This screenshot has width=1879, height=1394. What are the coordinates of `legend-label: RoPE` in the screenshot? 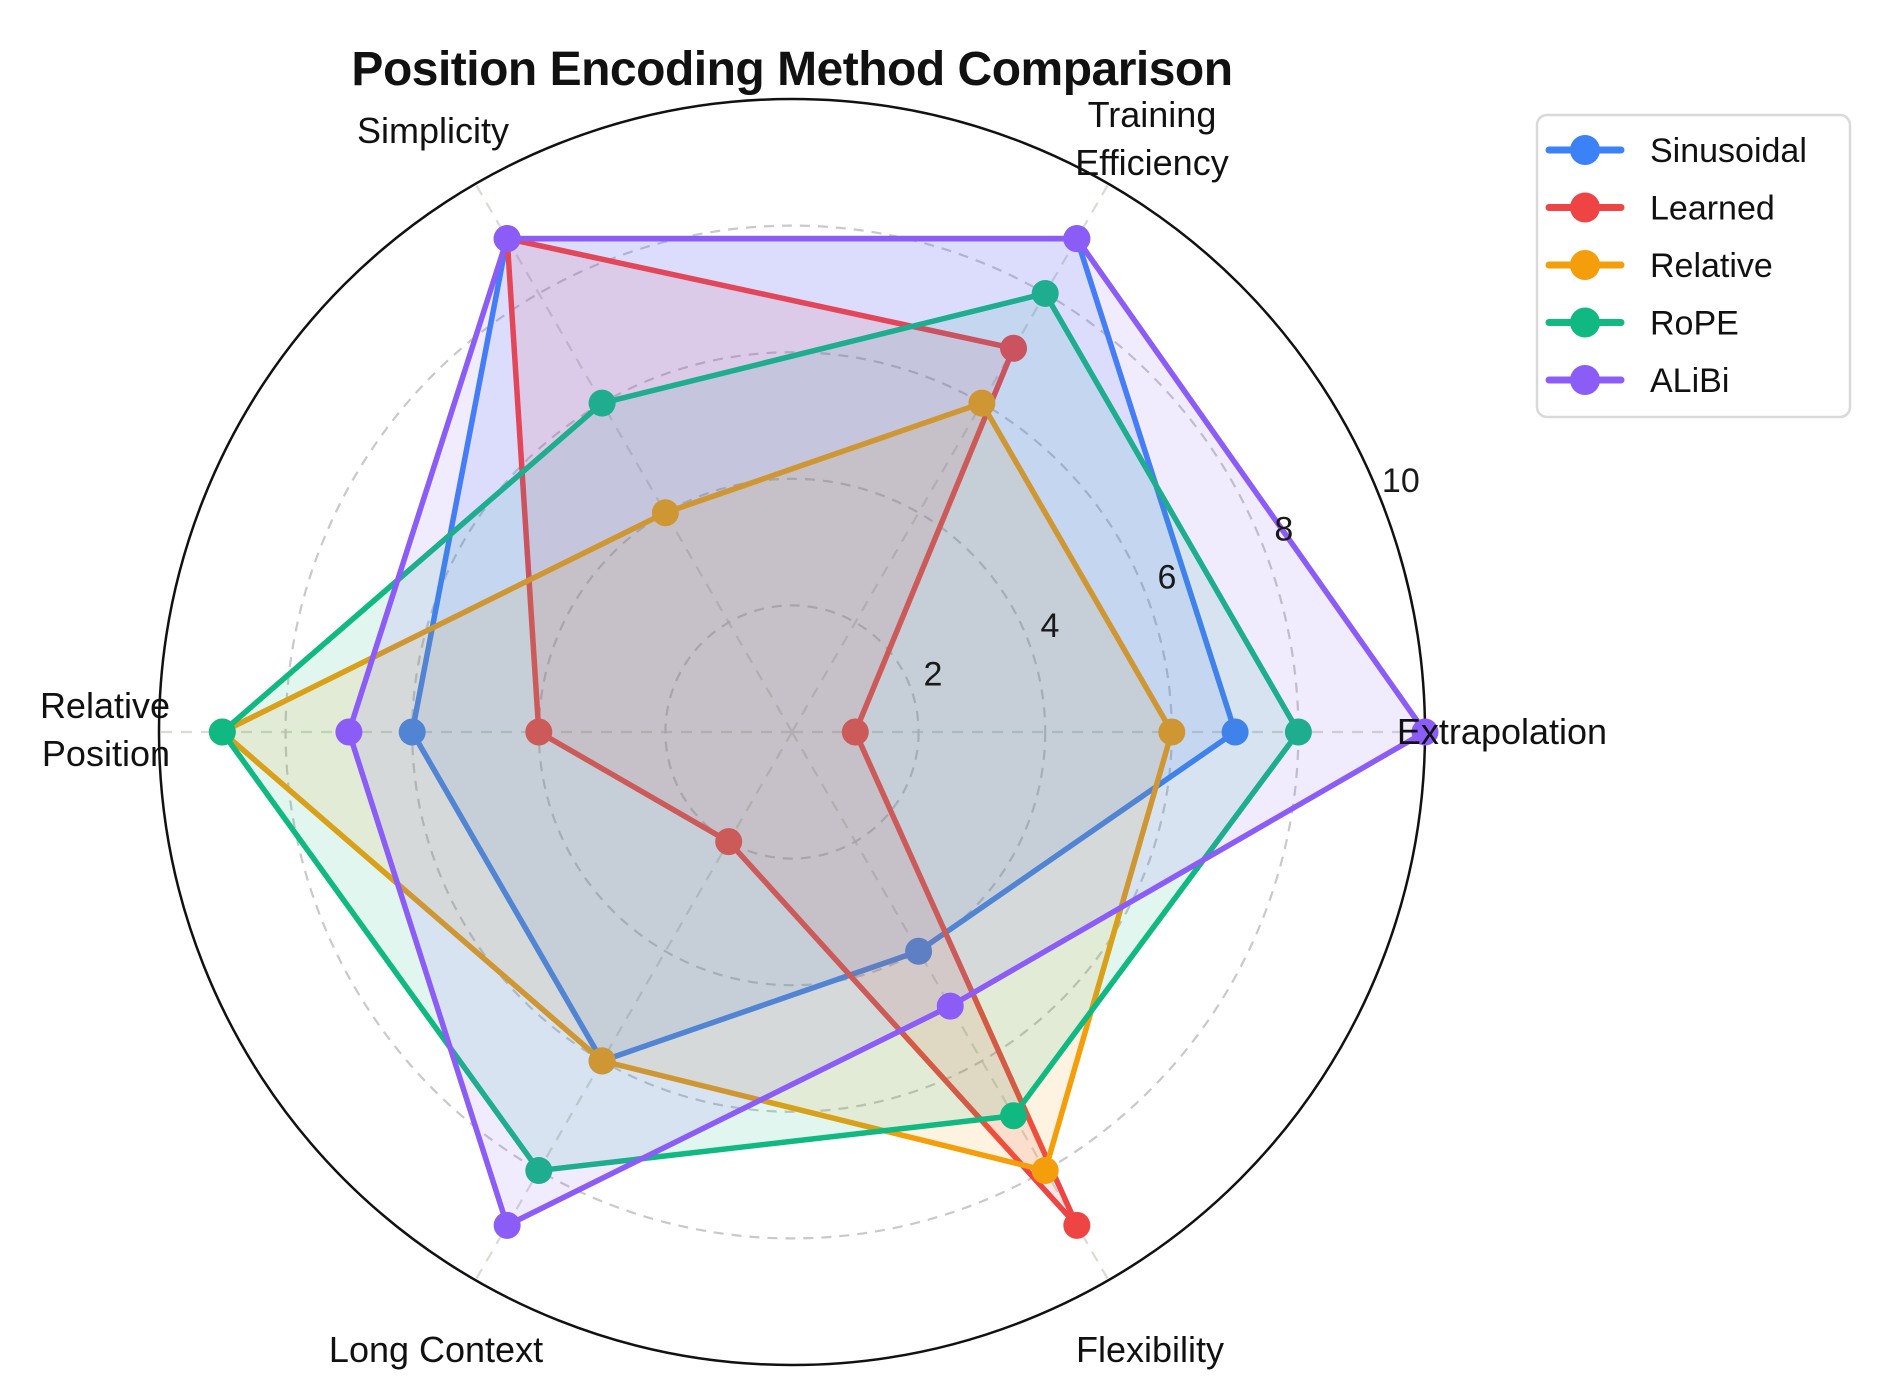 It's located at (1694, 324).